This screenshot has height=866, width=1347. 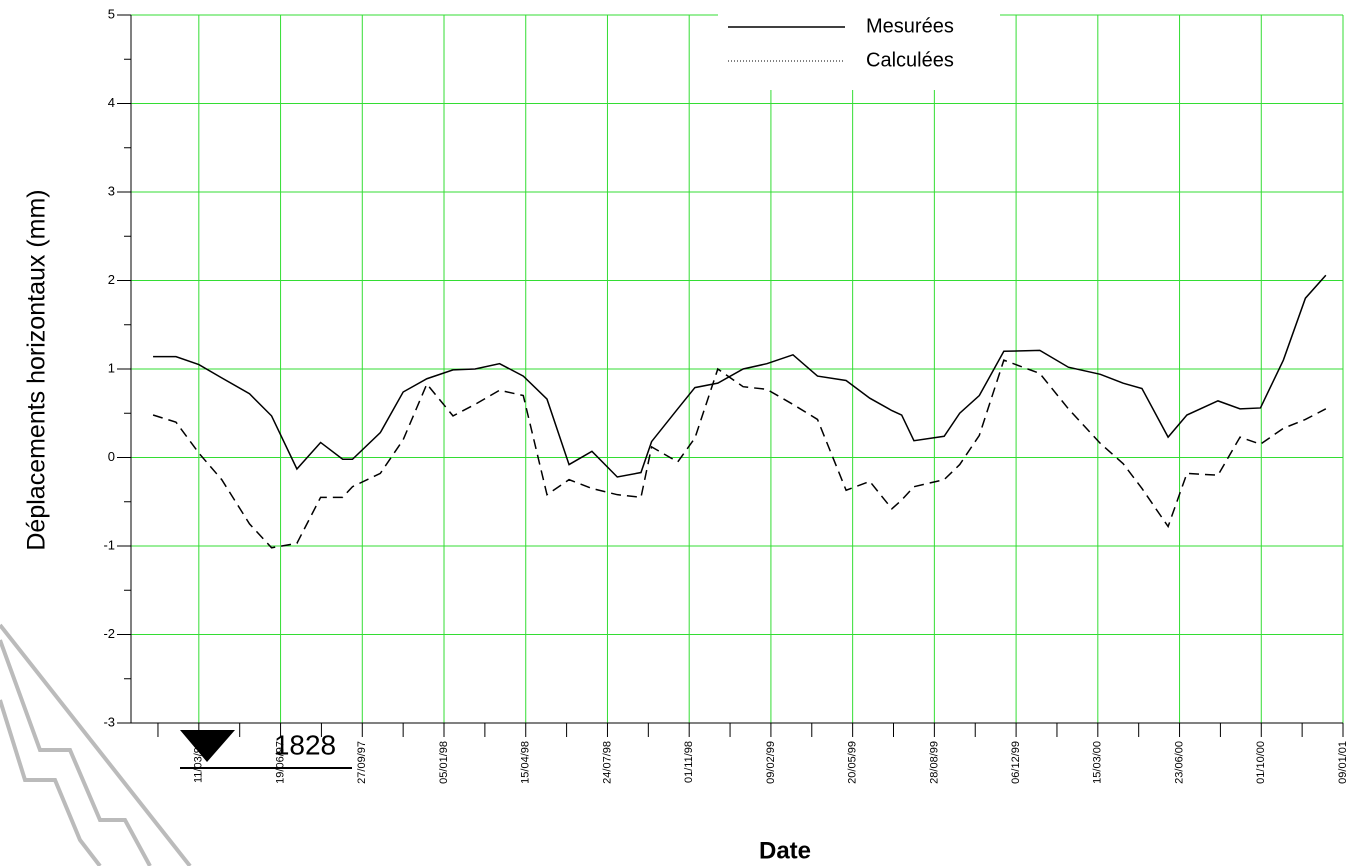 What do you see at coordinates (785, 850) in the screenshot?
I see `x-axis-label: Date` at bounding box center [785, 850].